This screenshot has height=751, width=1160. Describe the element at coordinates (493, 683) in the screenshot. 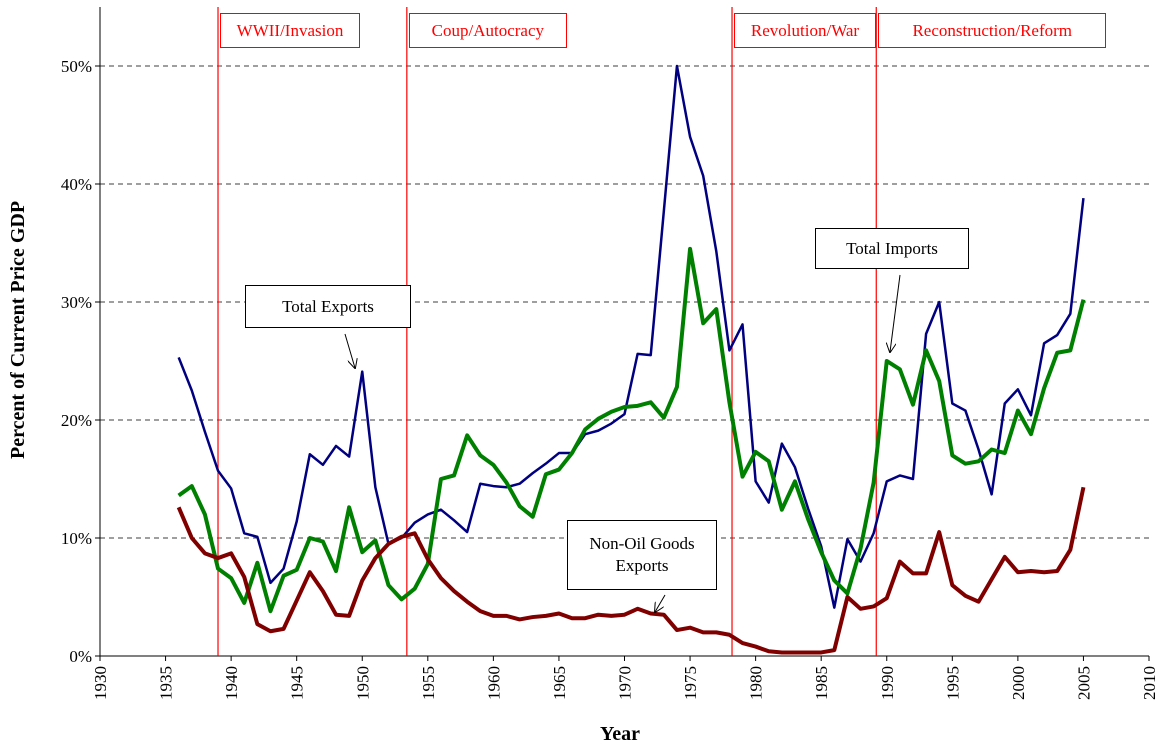

I see `x-tick-label: 1960` at that location.